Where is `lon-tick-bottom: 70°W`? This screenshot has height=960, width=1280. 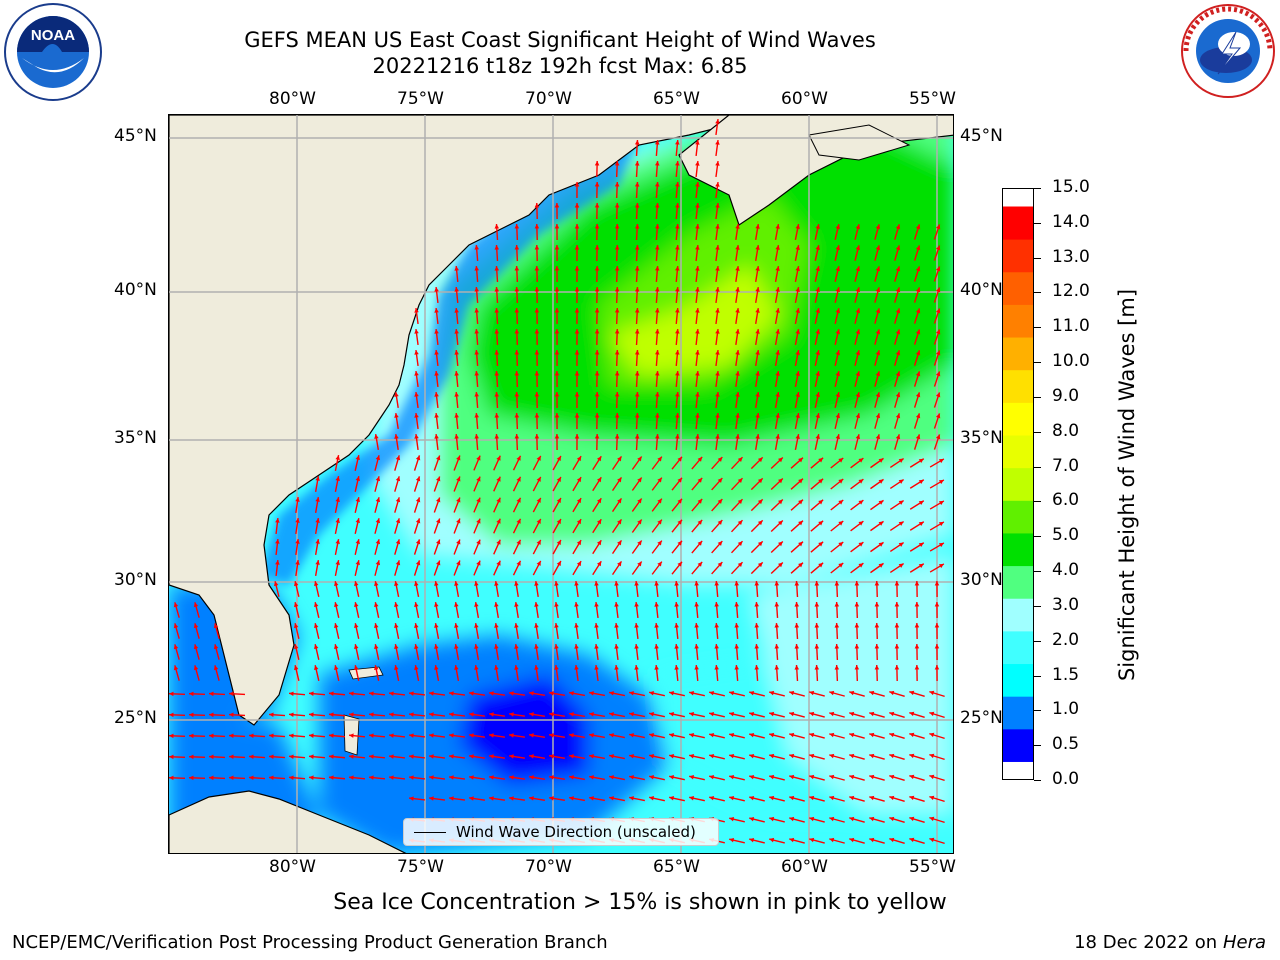
lon-tick-bottom: 70°W is located at coordinates (548, 867).